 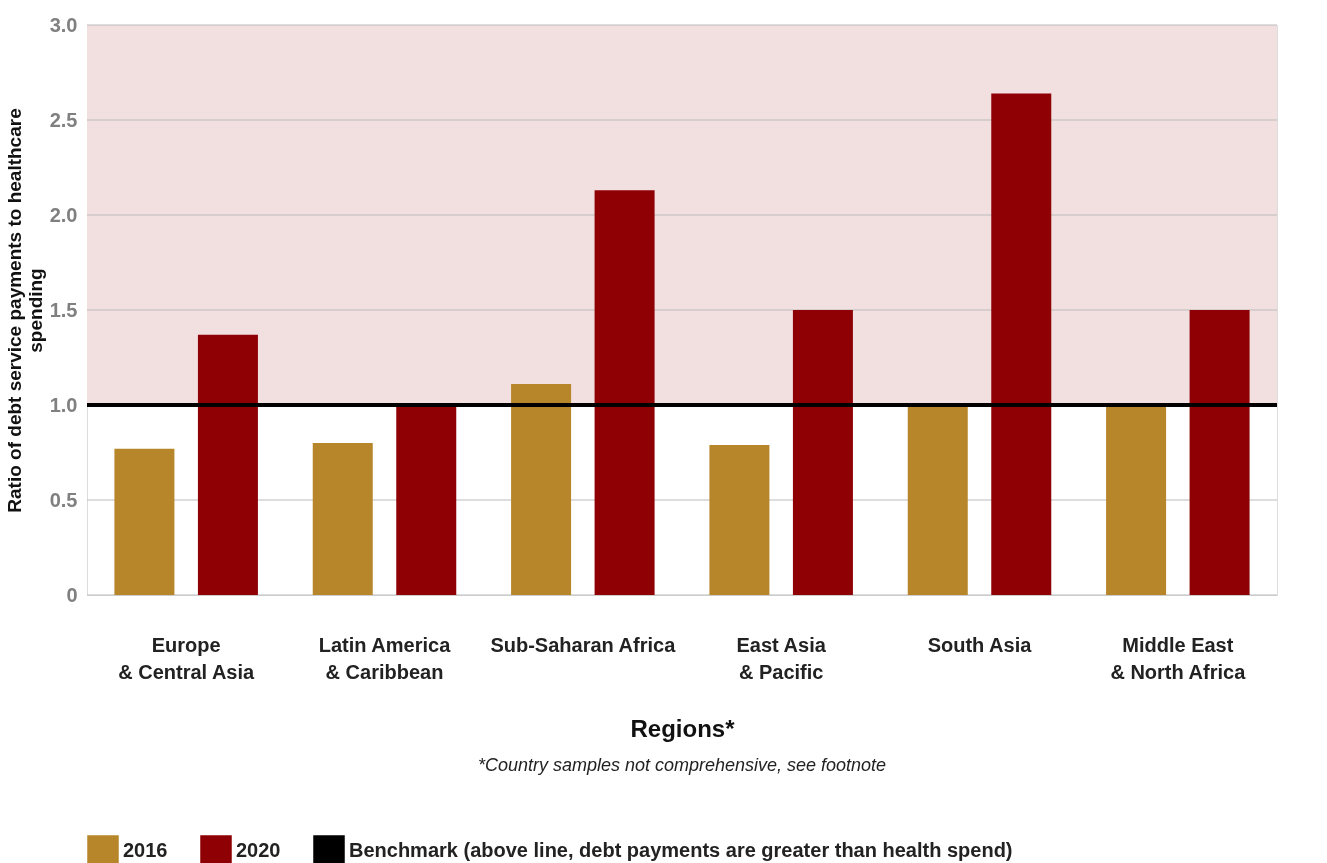 I want to click on x-axis-title: Regions*, so click(x=683, y=728).